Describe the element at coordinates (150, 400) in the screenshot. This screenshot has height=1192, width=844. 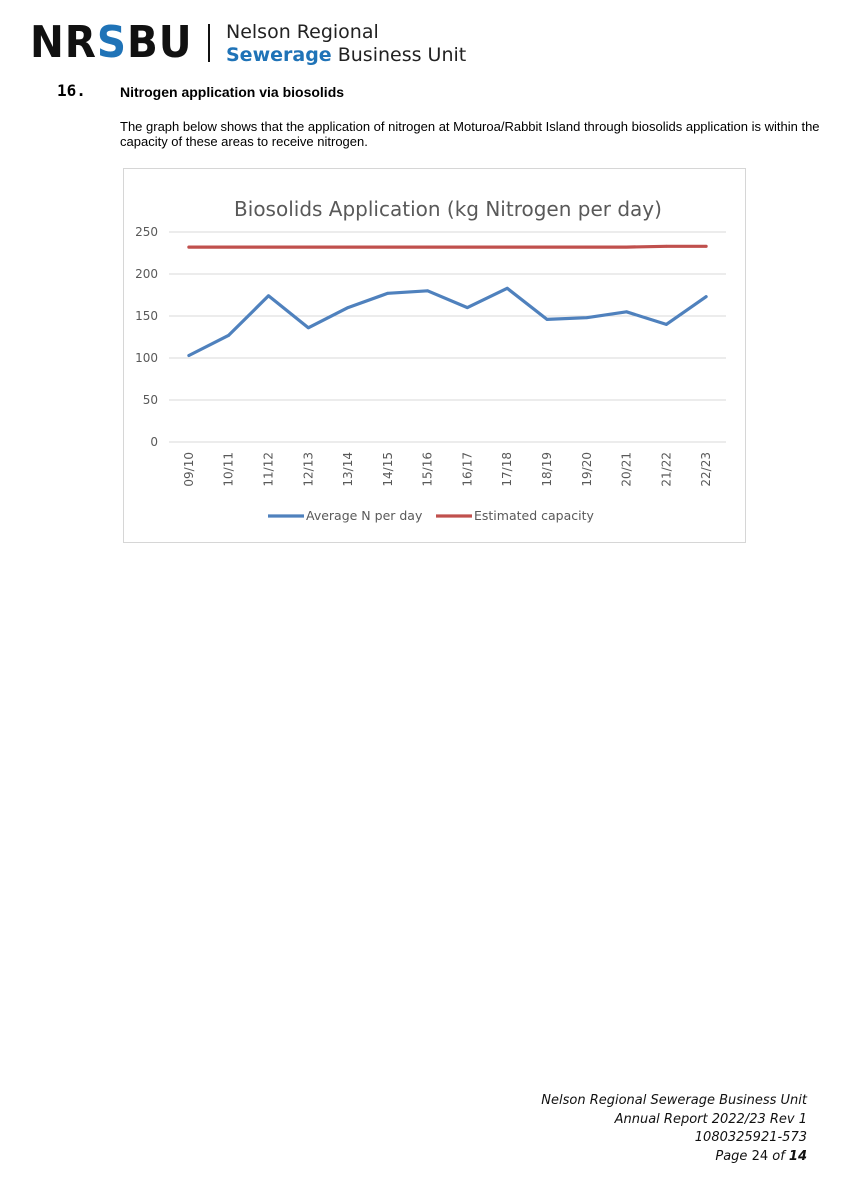
I see `y-tick-label: 50` at that location.